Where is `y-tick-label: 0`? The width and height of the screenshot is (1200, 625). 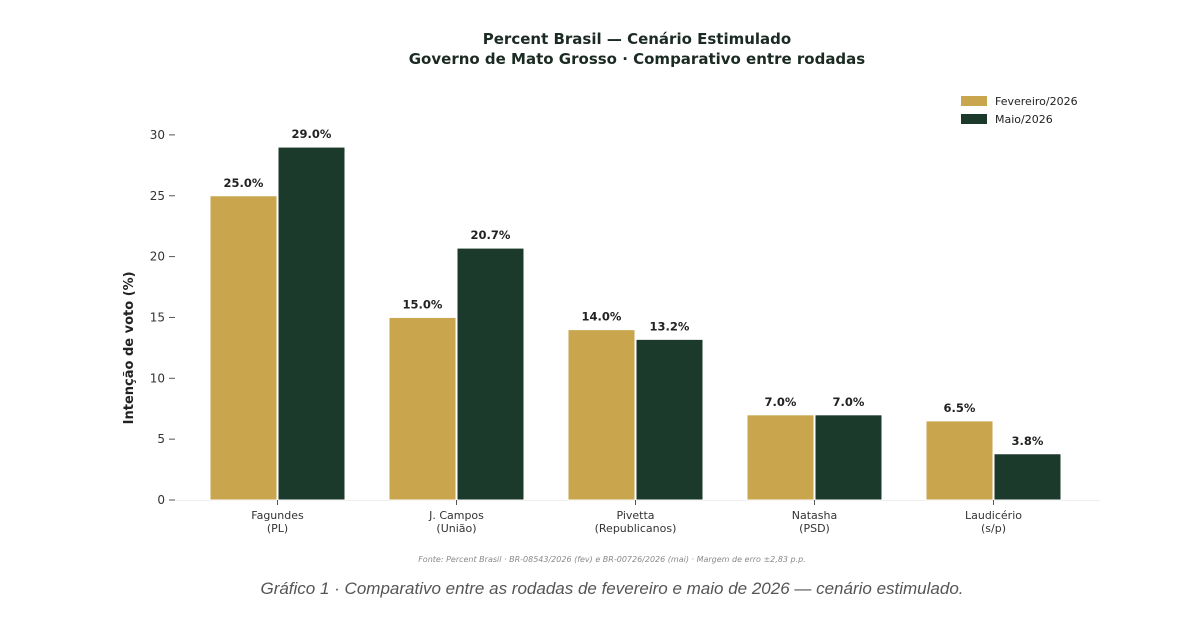 y-tick-label: 0 is located at coordinates (161, 500).